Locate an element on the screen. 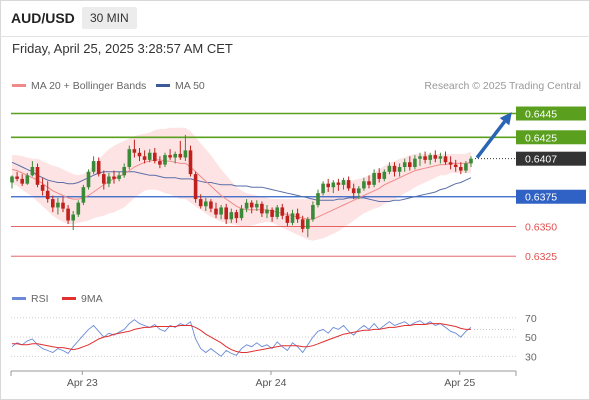 This screenshot has width=590, height=400. x-tick-label-0: Apr 23 is located at coordinates (82, 383).